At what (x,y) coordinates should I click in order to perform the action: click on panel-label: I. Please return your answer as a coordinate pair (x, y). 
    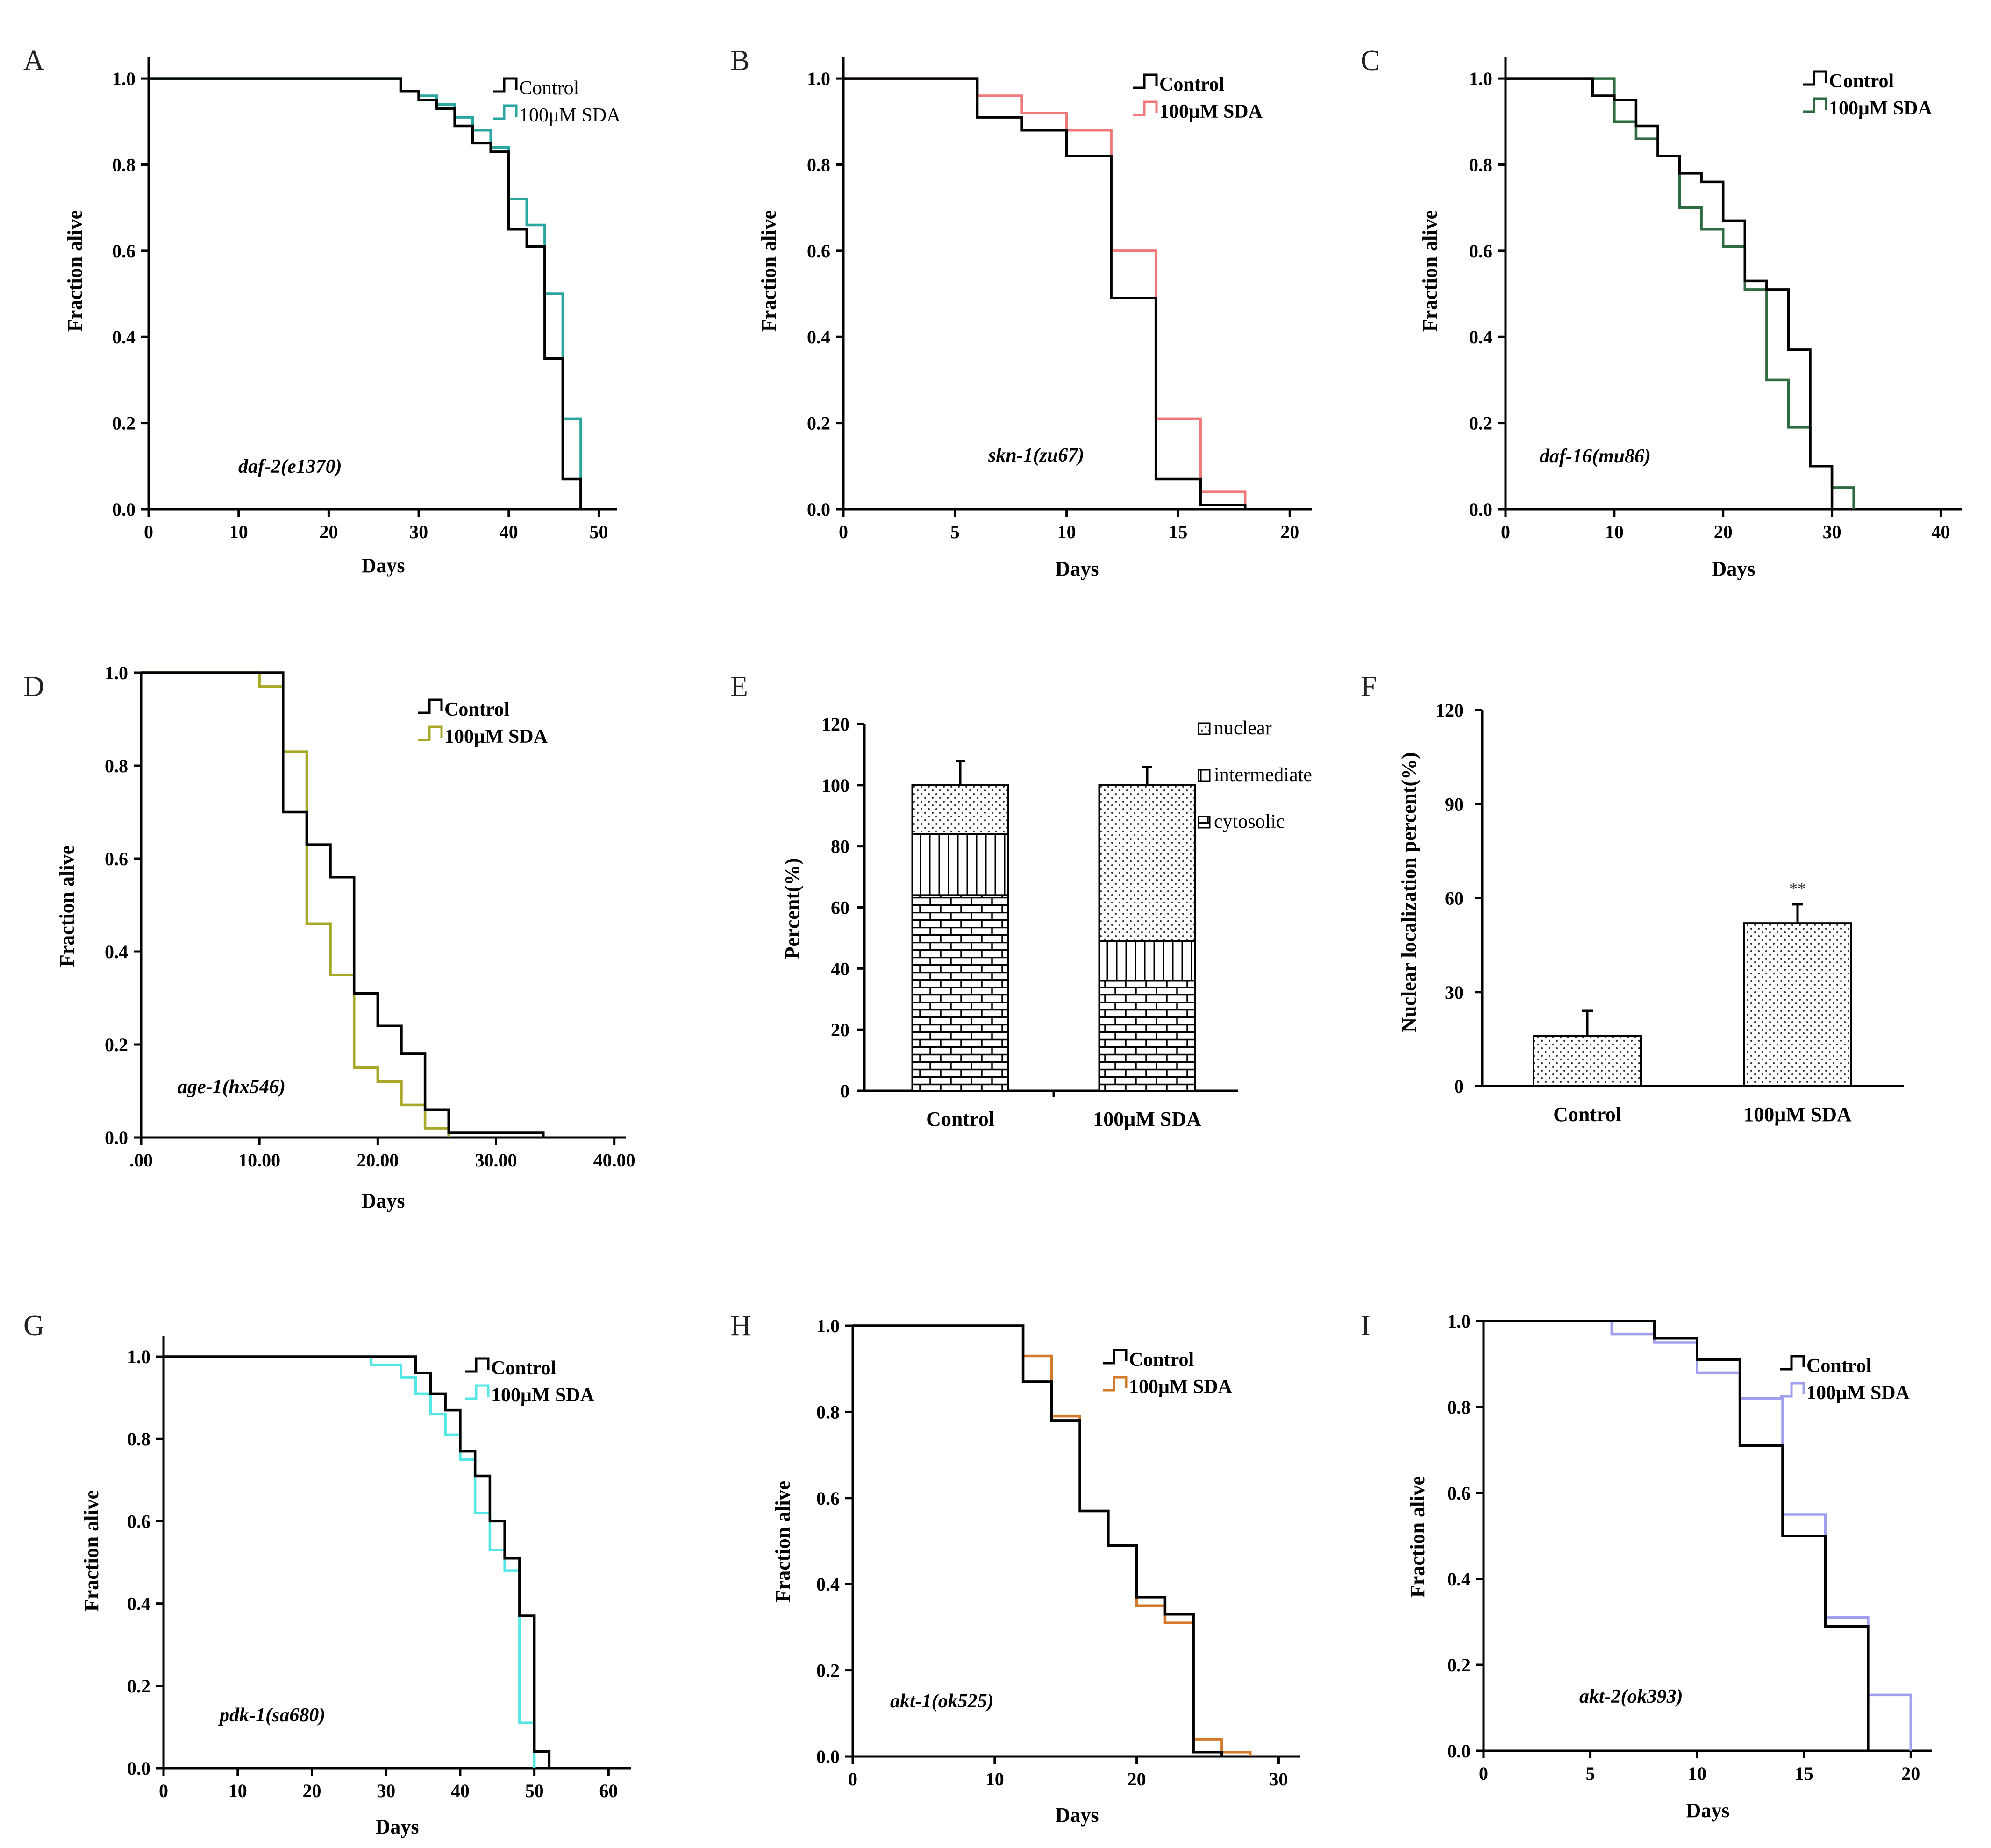
    Looking at the image, I should click on (1365, 1326).